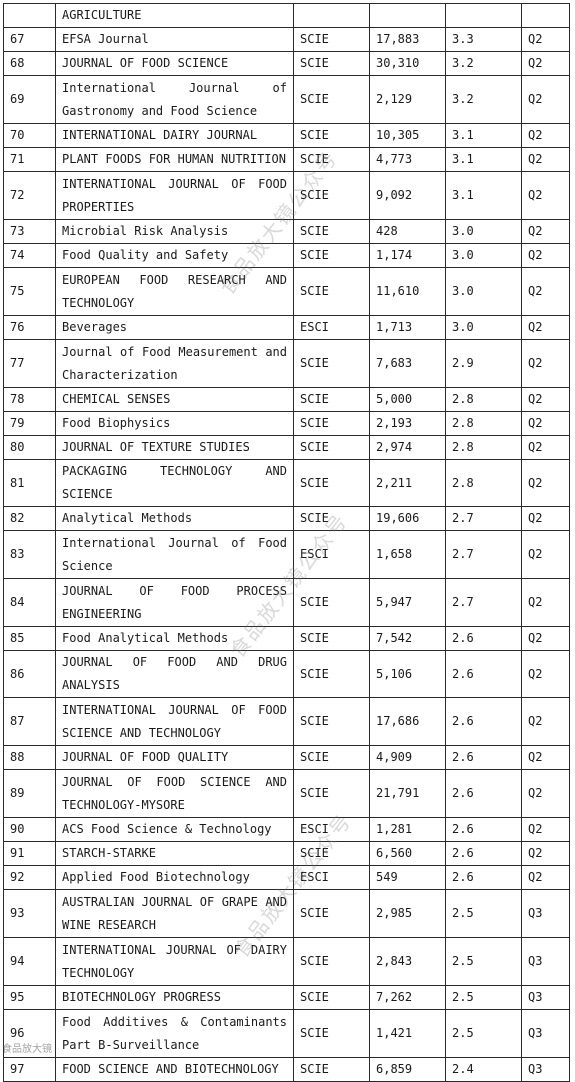 The width and height of the screenshot is (575, 1082). Describe the element at coordinates (331, 15) in the screenshot. I see `index-cell` at that location.